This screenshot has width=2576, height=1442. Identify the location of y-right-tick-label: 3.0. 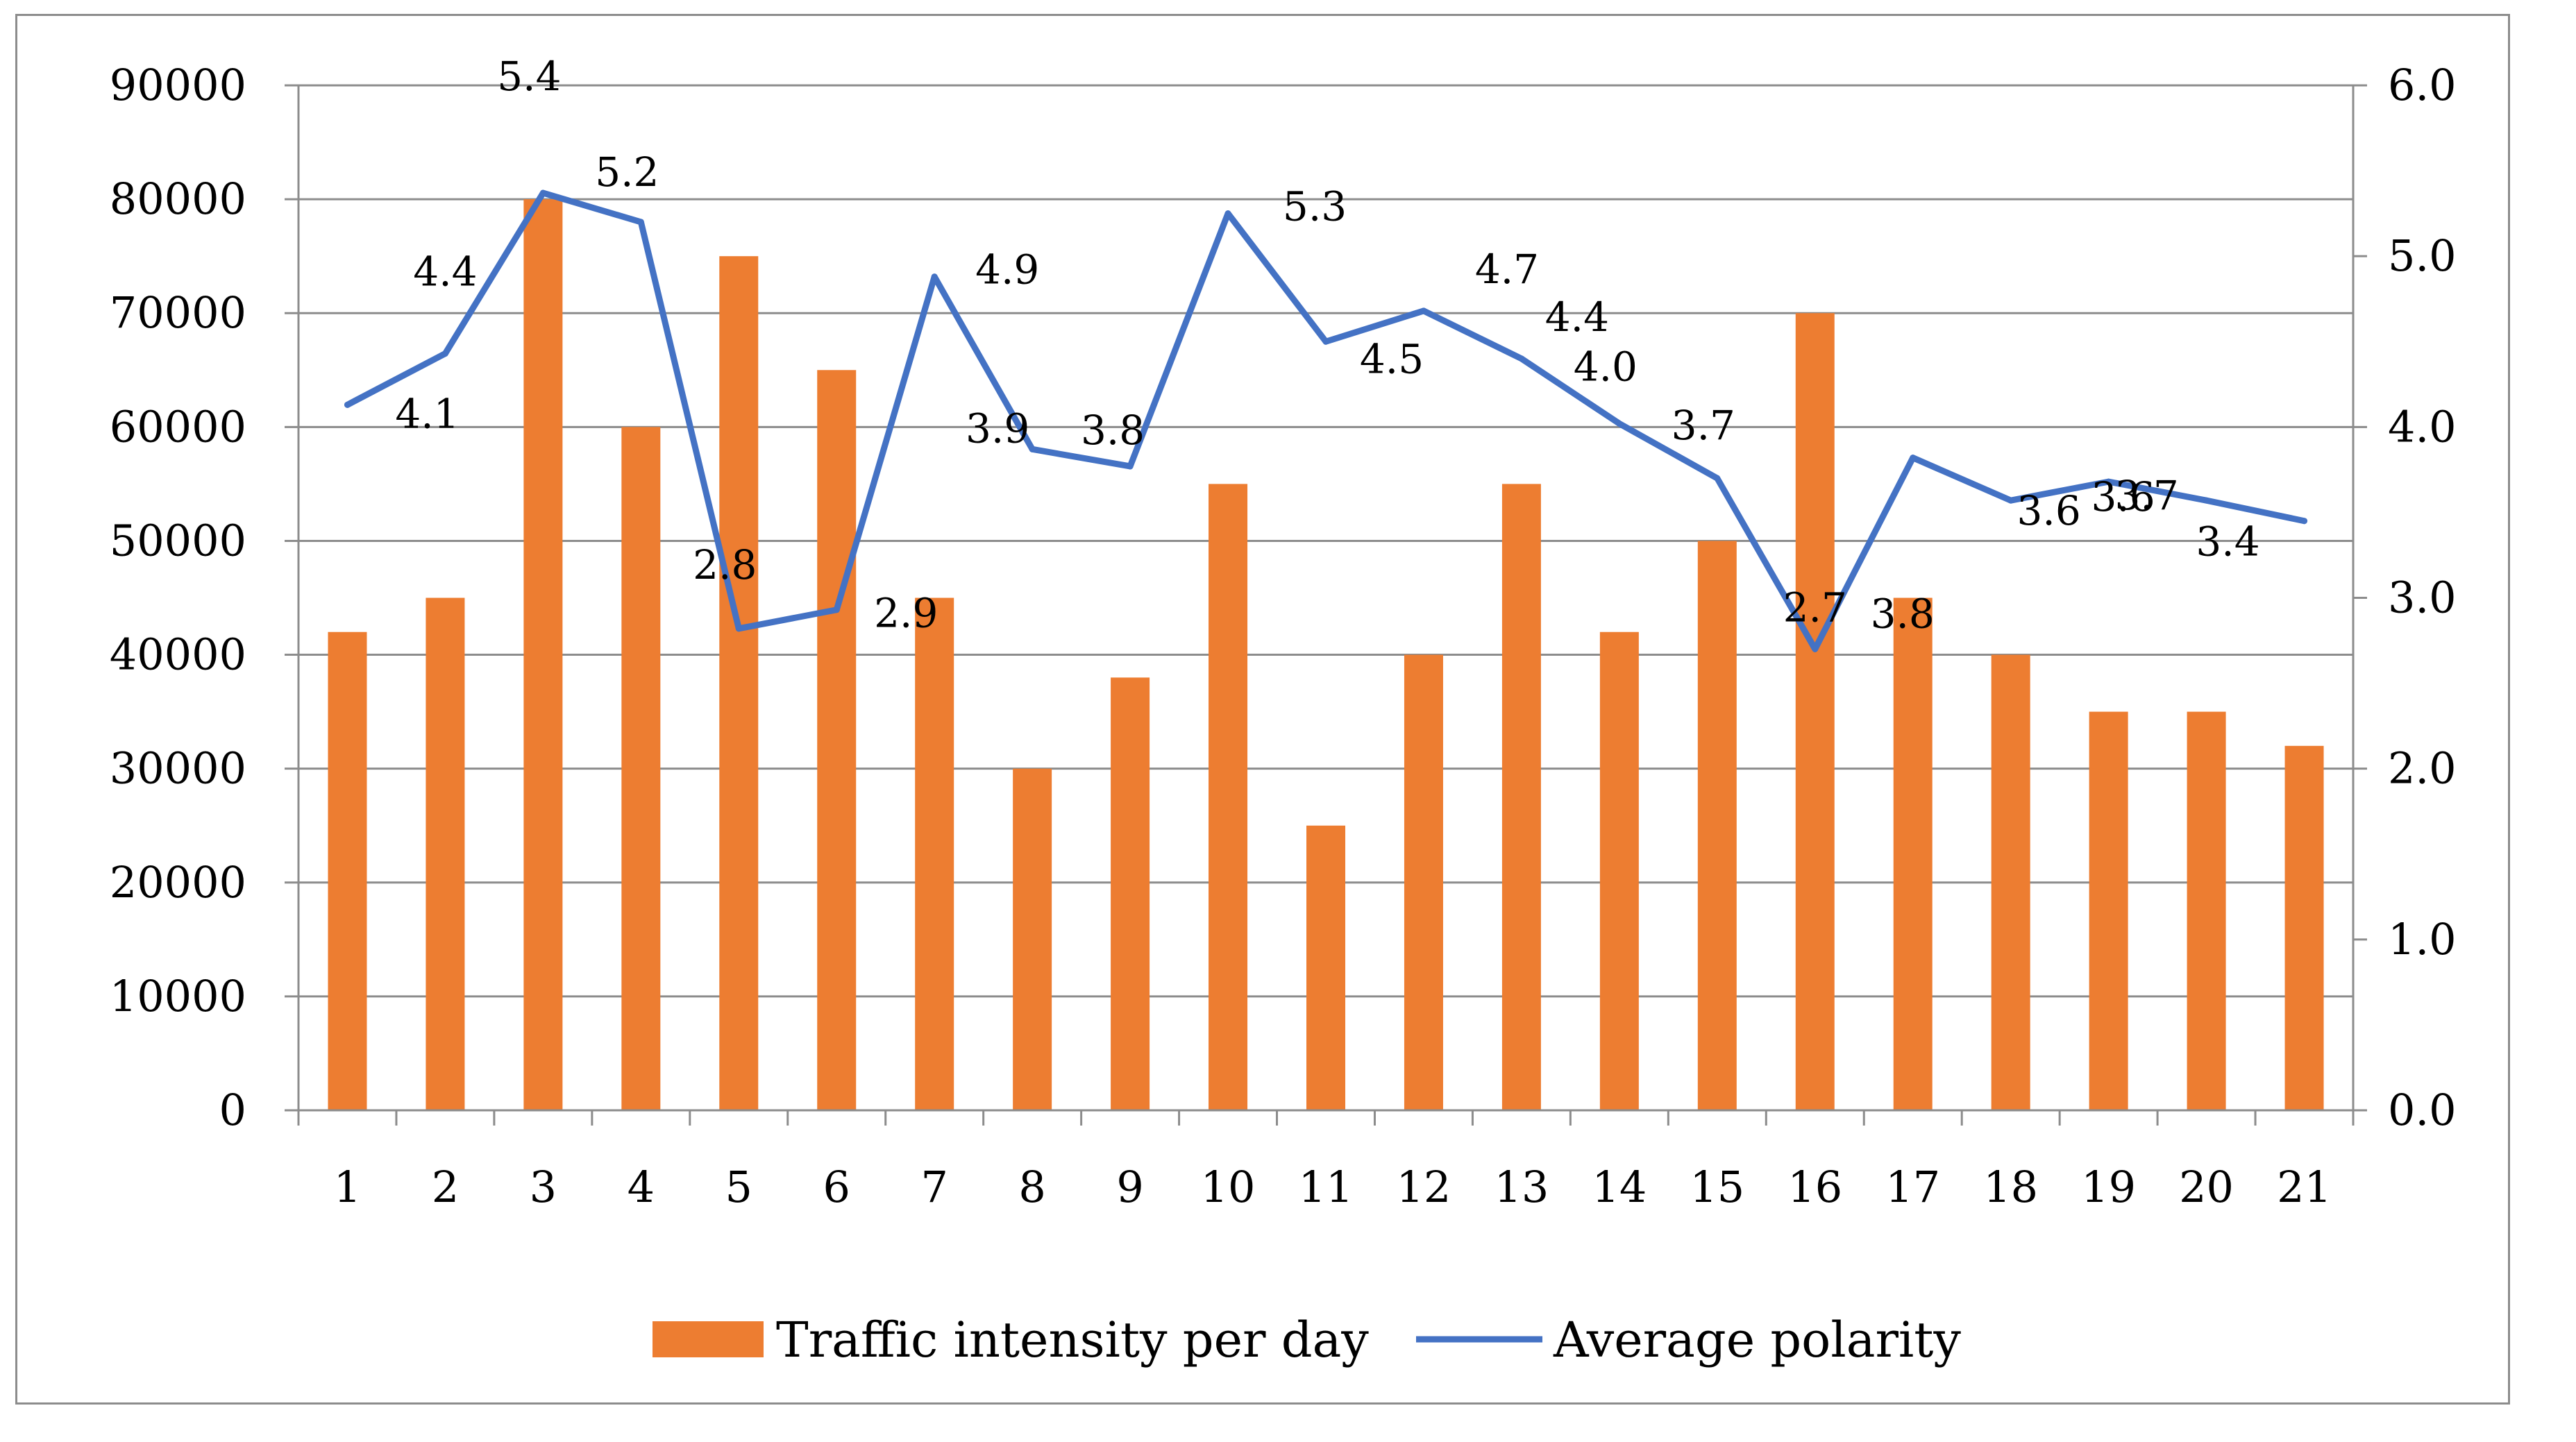
(2422, 597).